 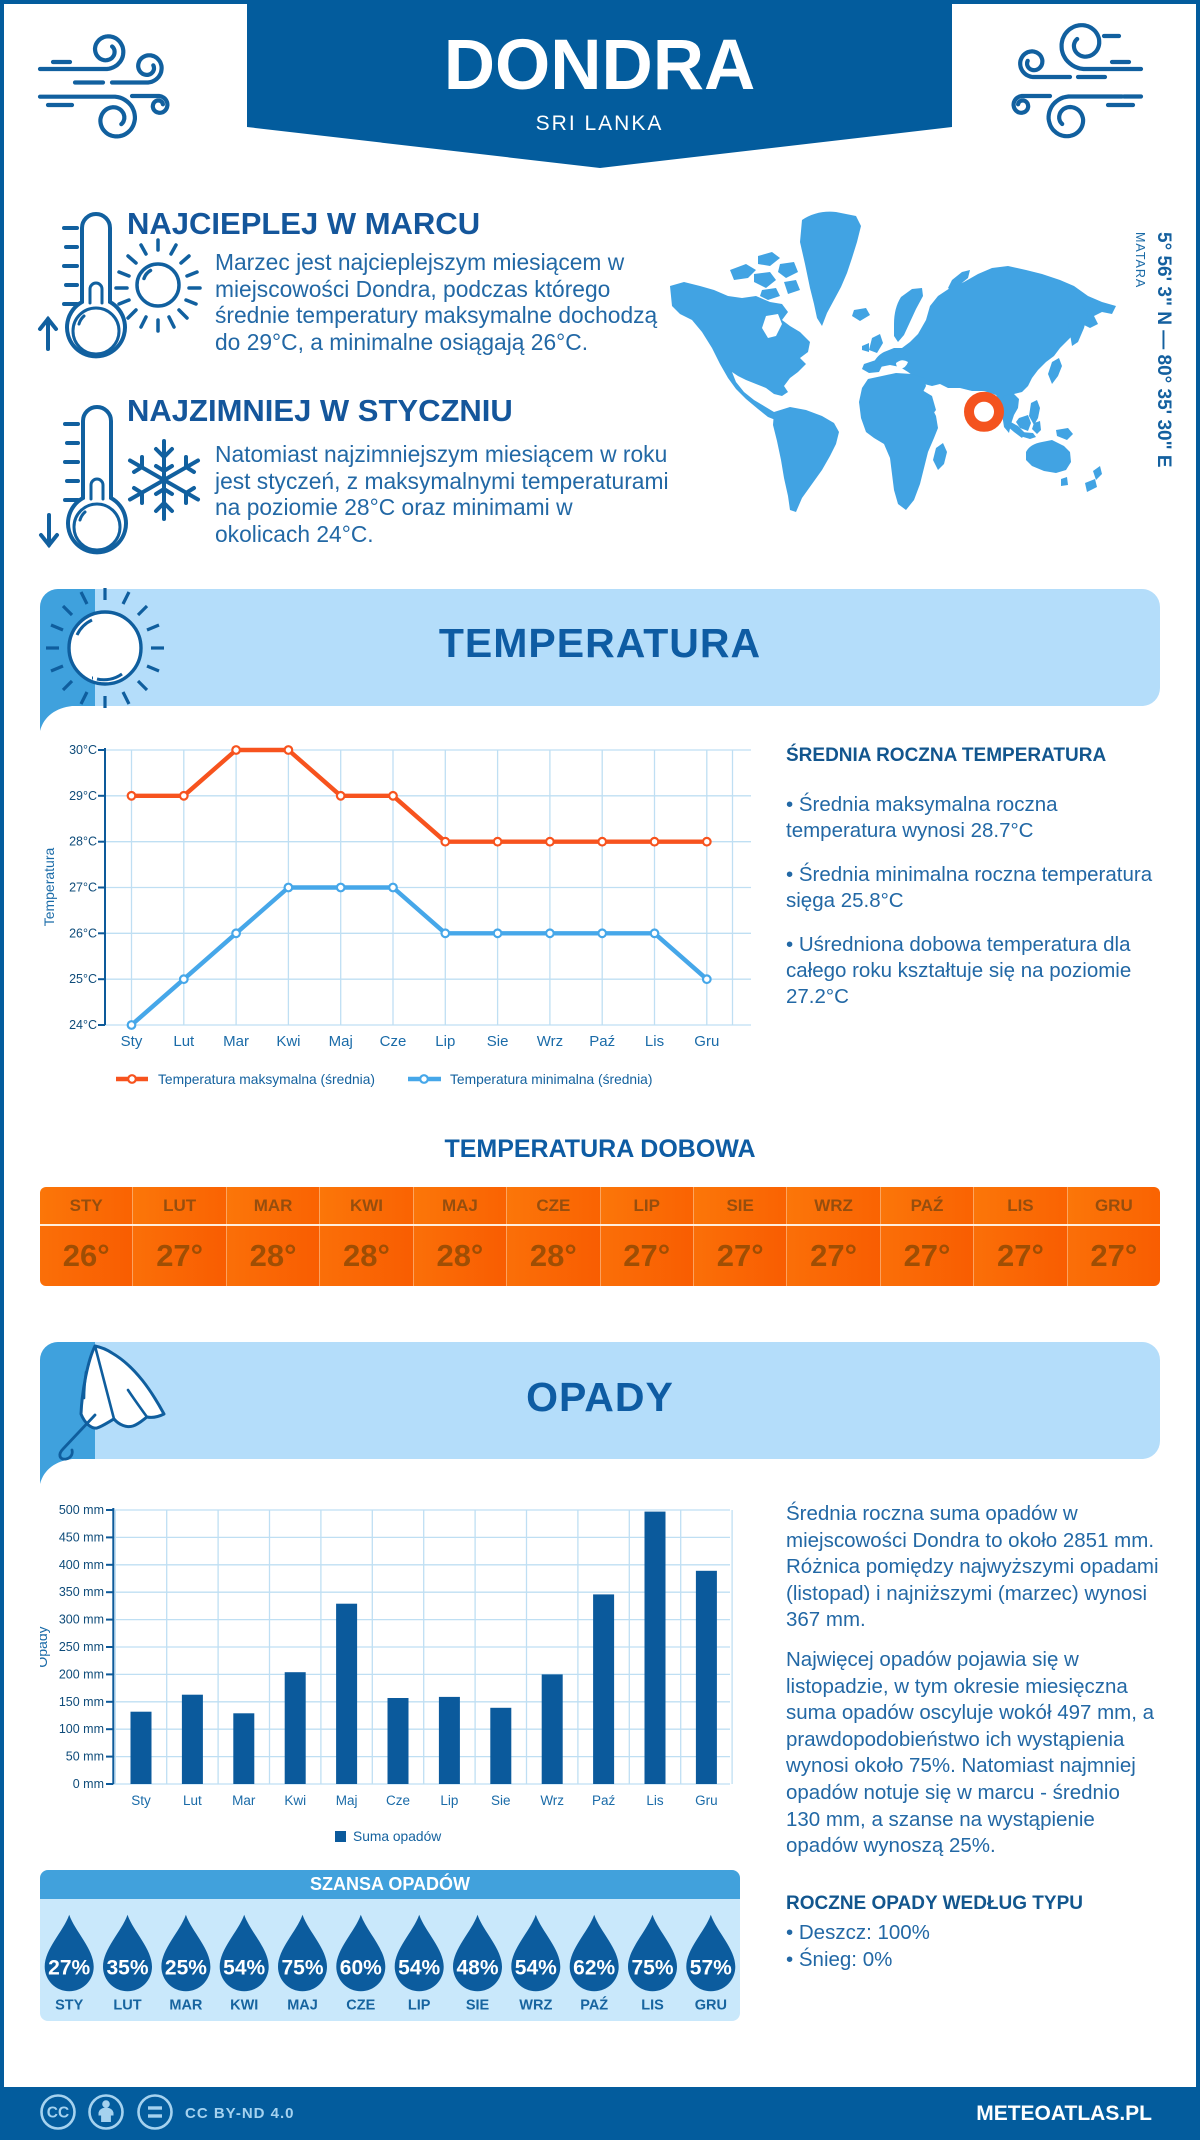 What do you see at coordinates (127, 1967) in the screenshot?
I see `svg-text: 35%` at bounding box center [127, 1967].